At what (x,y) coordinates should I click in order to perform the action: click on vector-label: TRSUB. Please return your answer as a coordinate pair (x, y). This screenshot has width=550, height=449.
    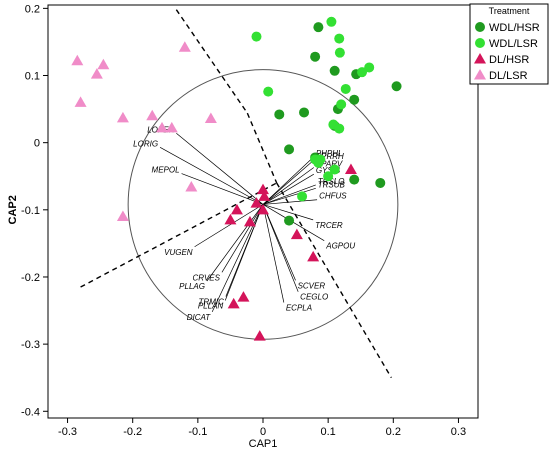
    Looking at the image, I should click on (332, 184).